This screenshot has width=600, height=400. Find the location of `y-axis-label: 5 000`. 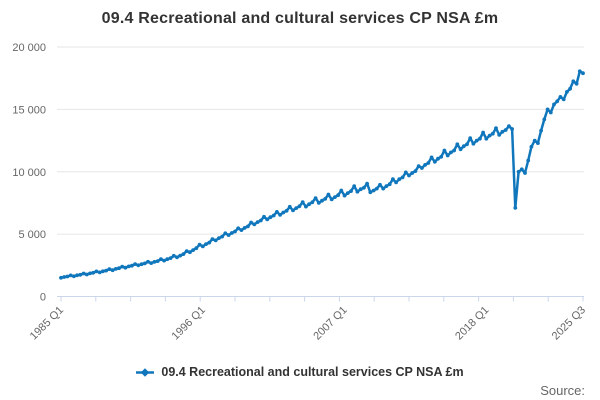

y-axis-label: 5 000 is located at coordinates (32, 235).